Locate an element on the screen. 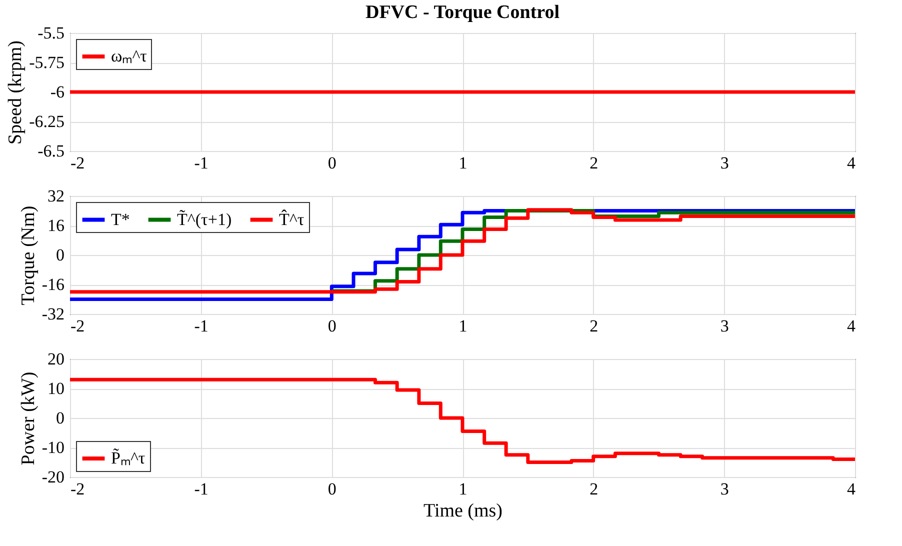  chart-title: DFVC - Torque Control is located at coordinates (462, 12).